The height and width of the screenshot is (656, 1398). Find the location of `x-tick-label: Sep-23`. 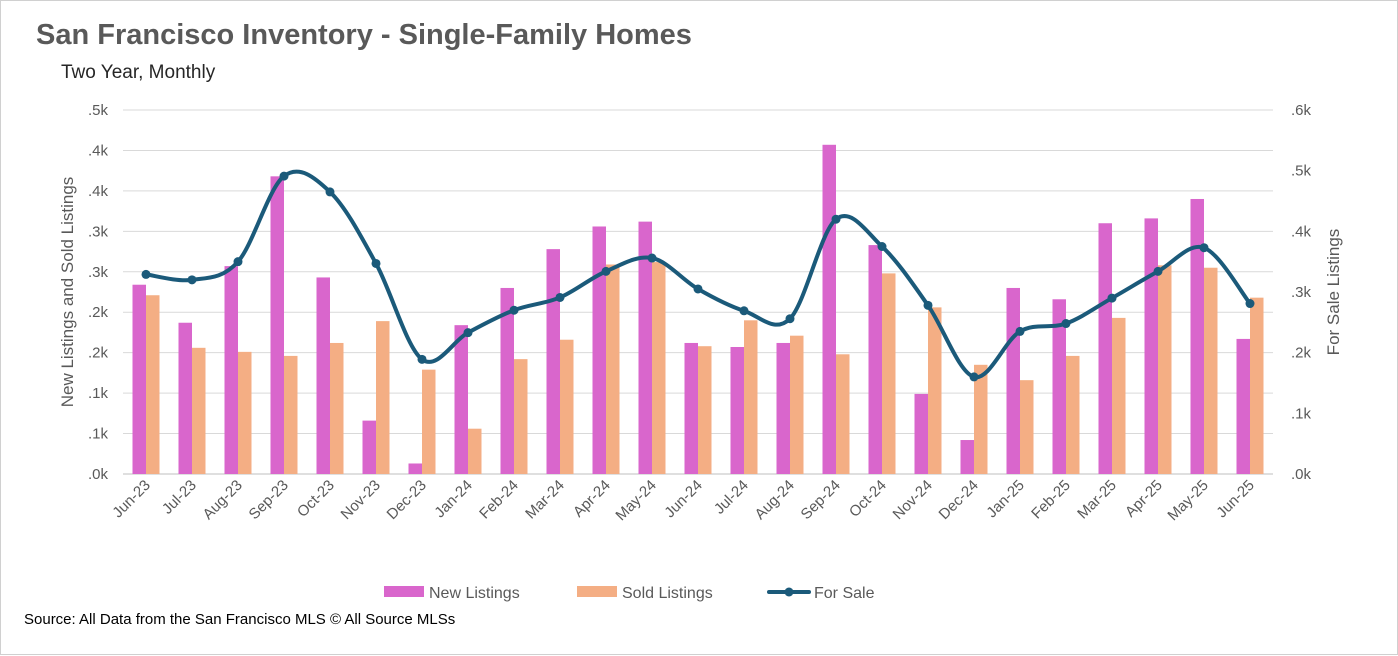

x-tick-label: Sep-23 is located at coordinates (269, 500).